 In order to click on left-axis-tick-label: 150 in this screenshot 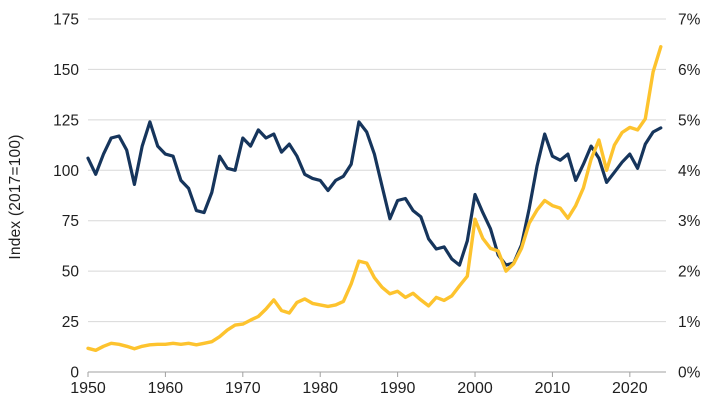, I will do `click(66, 70)`.